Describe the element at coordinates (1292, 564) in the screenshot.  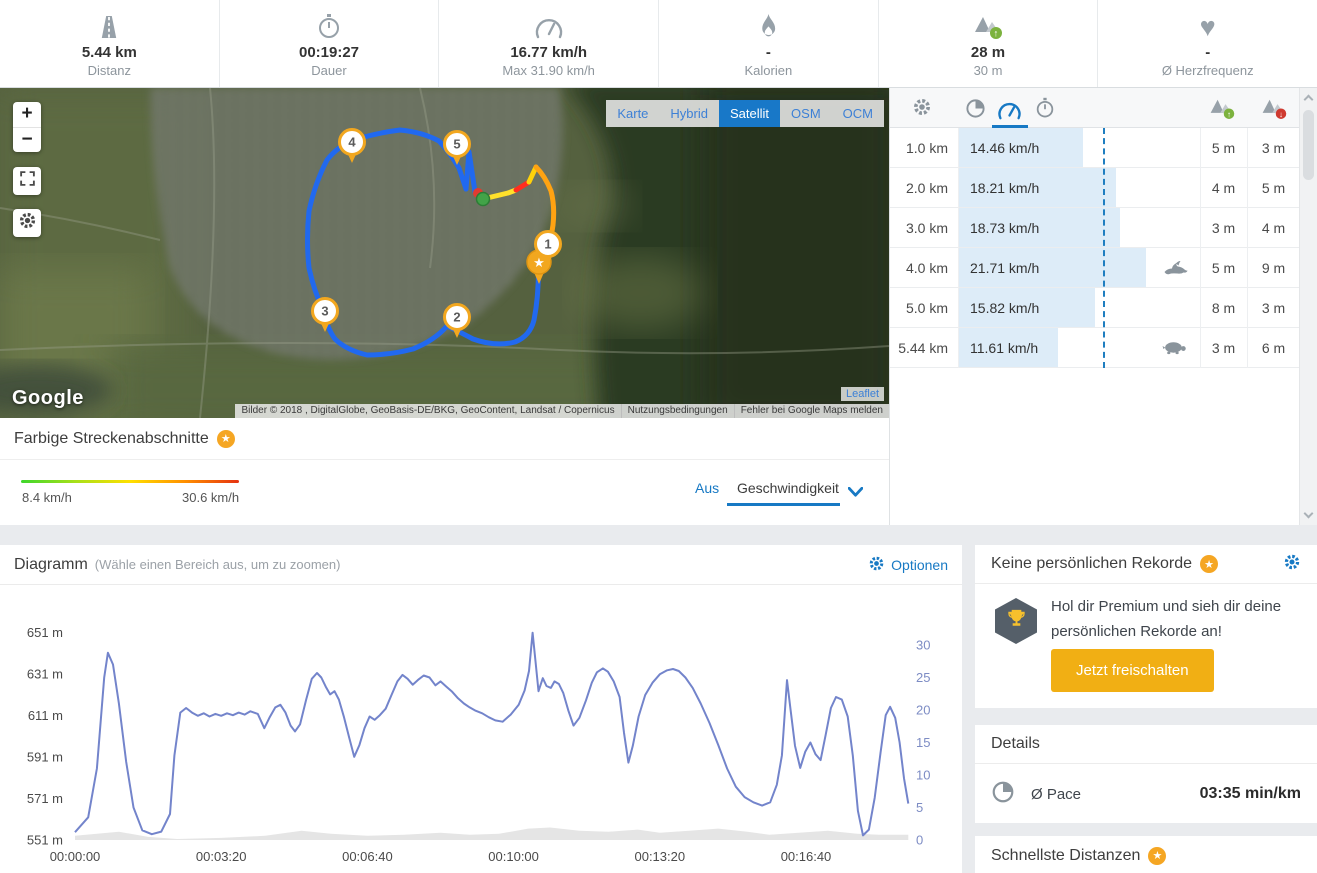
I see `records-settings-gear-icon` at that location.